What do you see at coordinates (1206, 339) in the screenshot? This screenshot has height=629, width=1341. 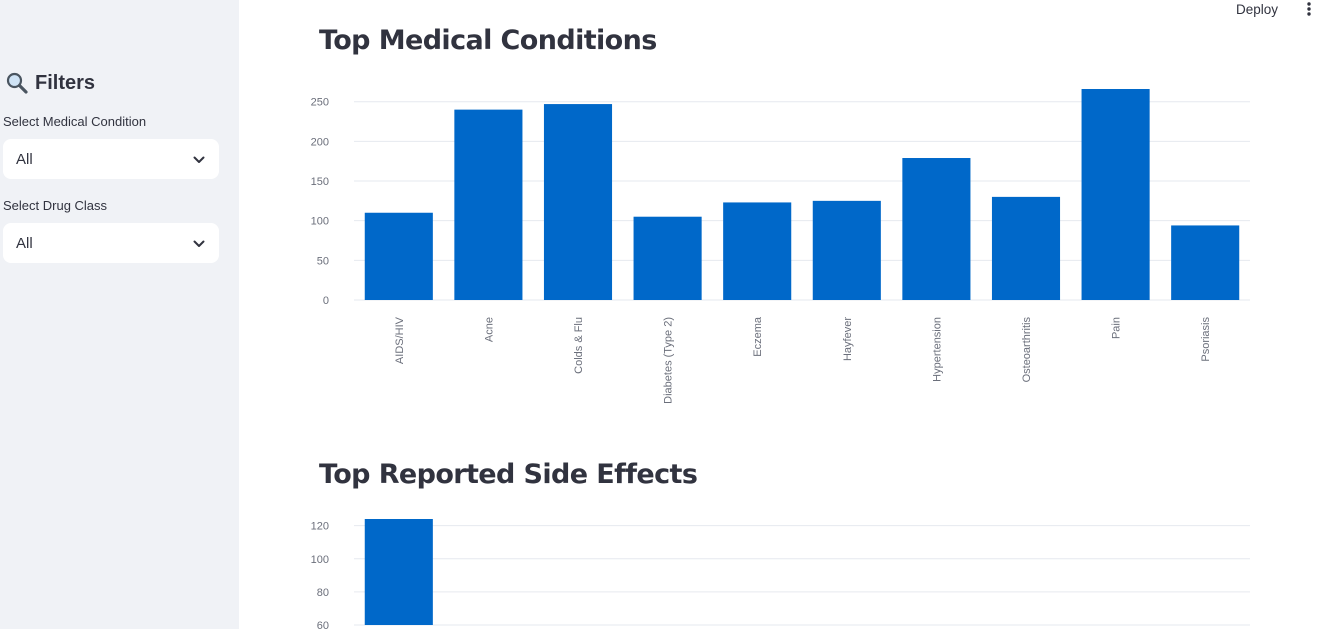 I see `x-tick-label: Psoriasis` at bounding box center [1206, 339].